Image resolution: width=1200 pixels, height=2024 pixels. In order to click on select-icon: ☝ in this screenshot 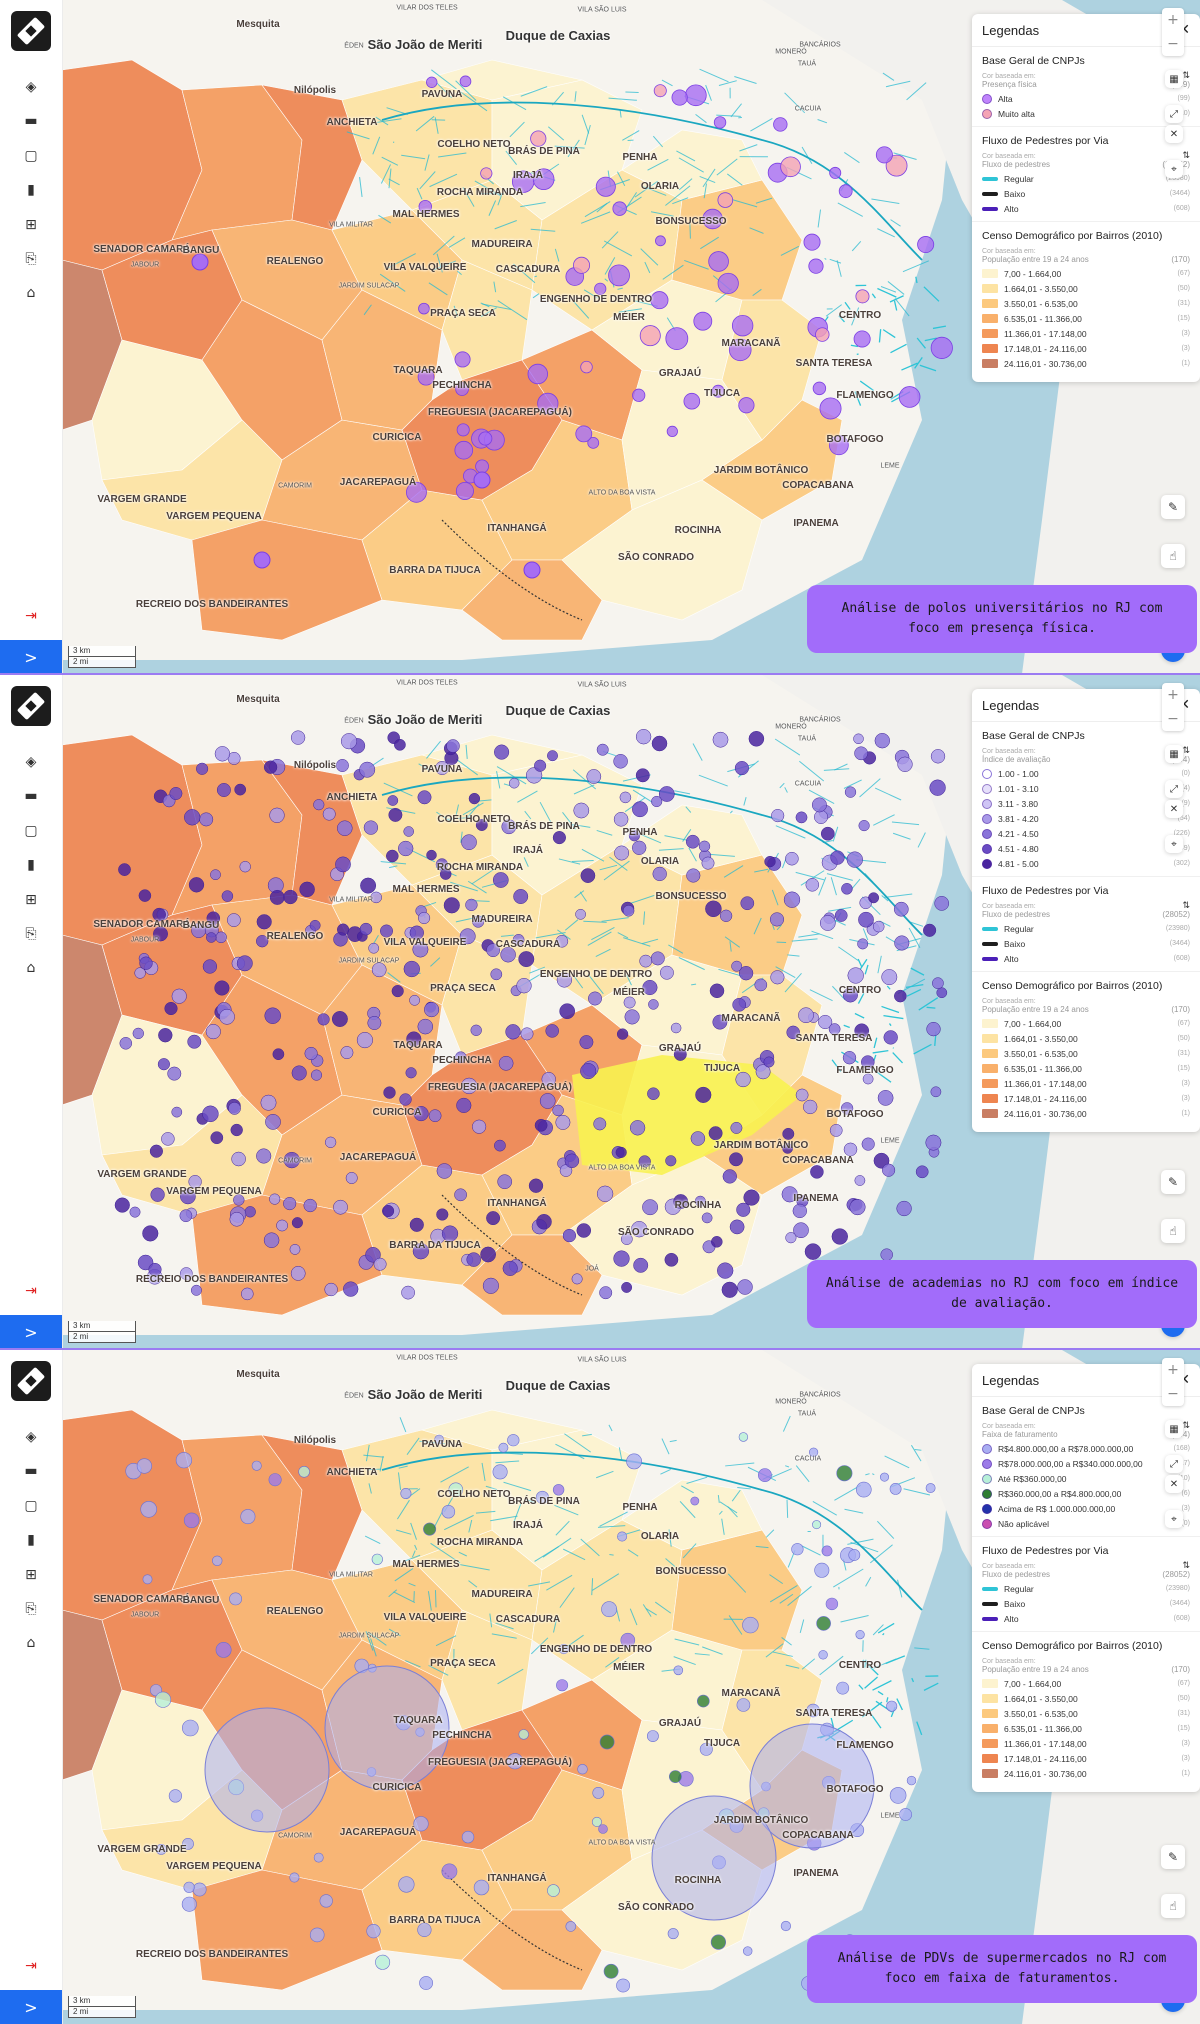, I will do `click(1173, 1231)`.